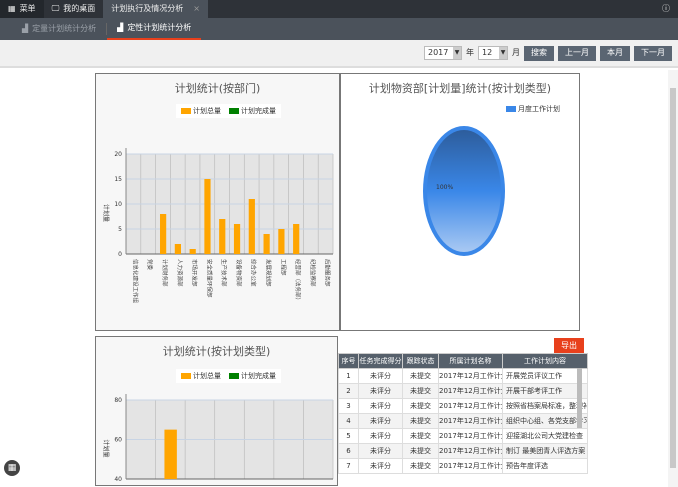  What do you see at coordinates (380, 361) in the screenshot?
I see `column-header: 任务完成得分` at bounding box center [380, 361].